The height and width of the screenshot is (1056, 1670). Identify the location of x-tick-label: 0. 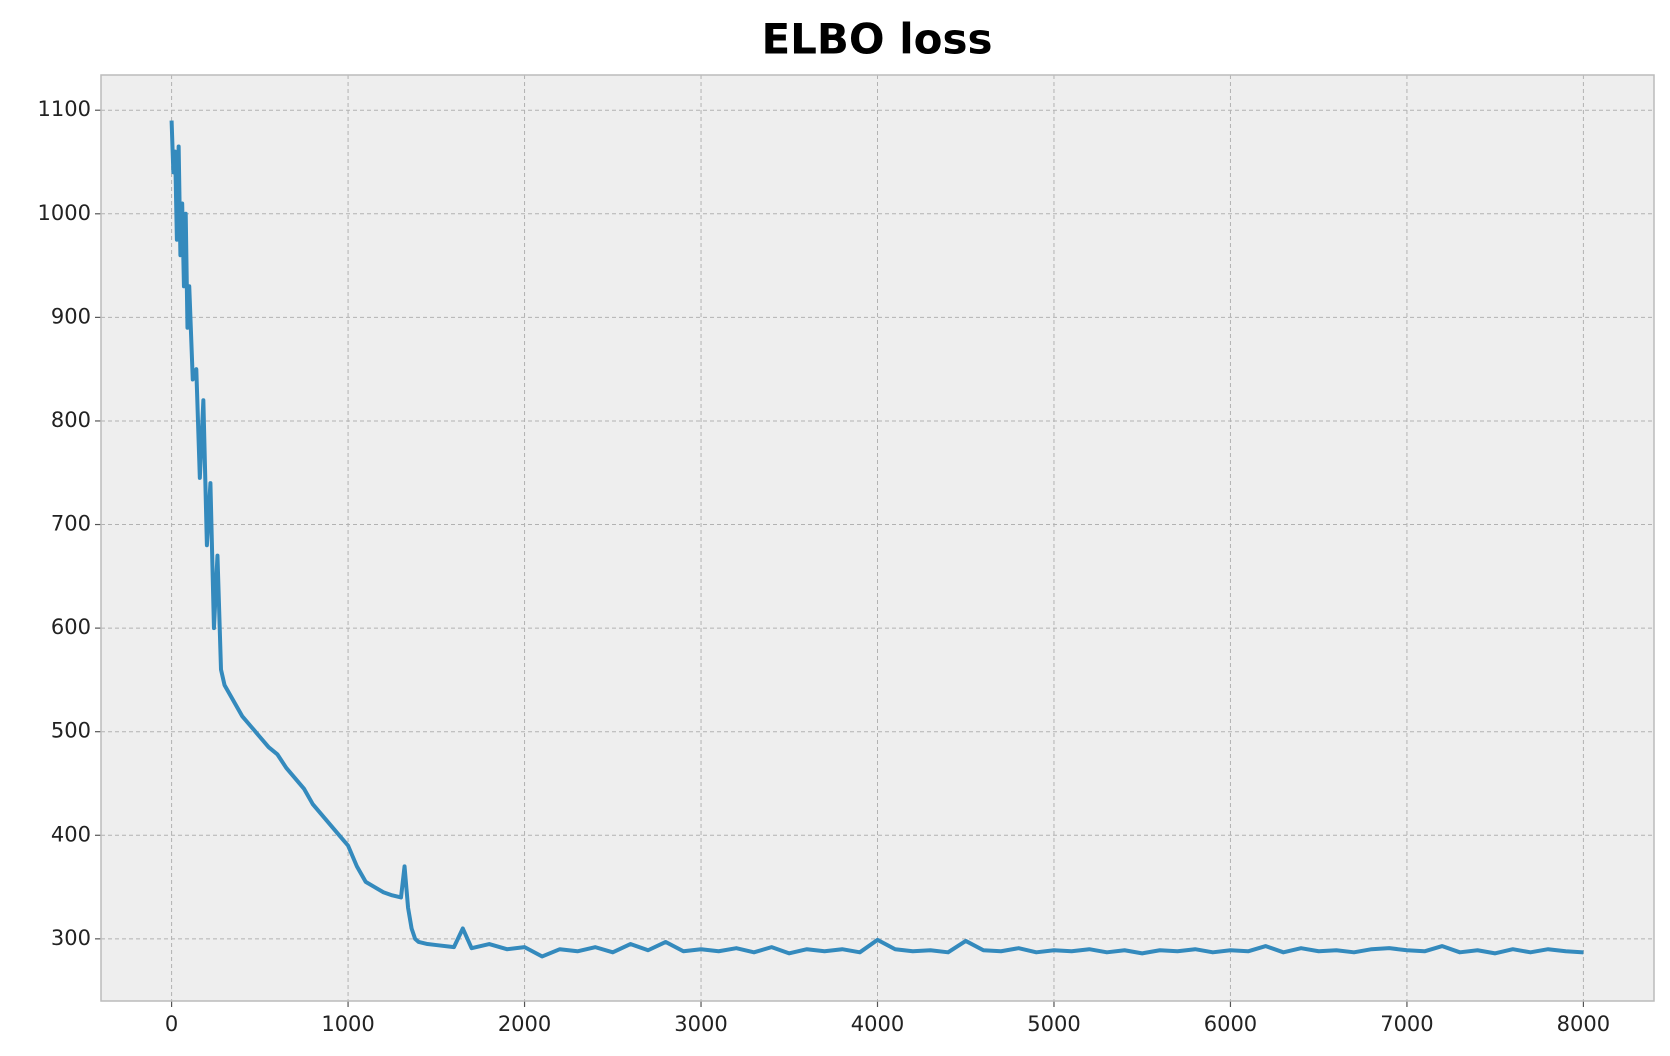
(171, 1024).